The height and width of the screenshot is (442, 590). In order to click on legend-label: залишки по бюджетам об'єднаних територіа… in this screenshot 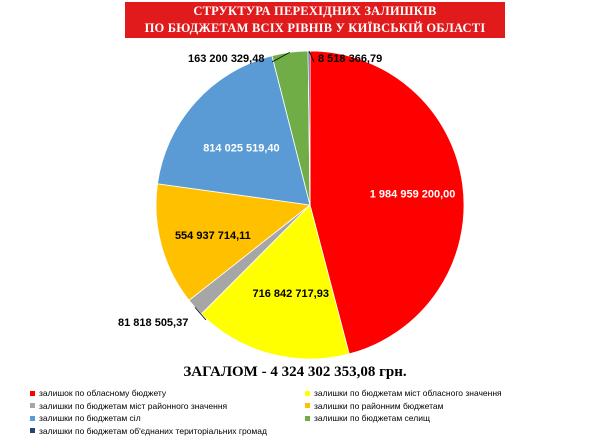, I will do `click(153, 430)`.